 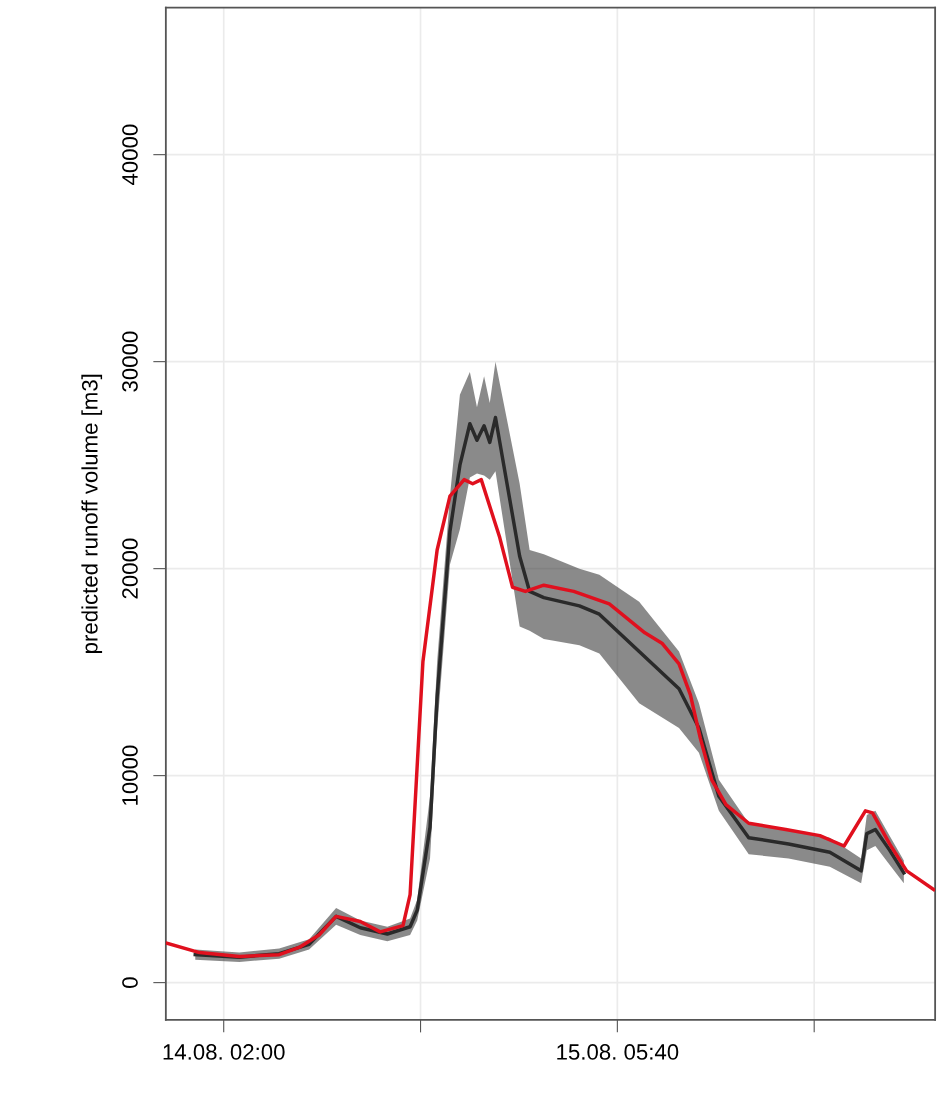 What do you see at coordinates (130, 568) in the screenshot?
I see `y-tick-label: 20000` at bounding box center [130, 568].